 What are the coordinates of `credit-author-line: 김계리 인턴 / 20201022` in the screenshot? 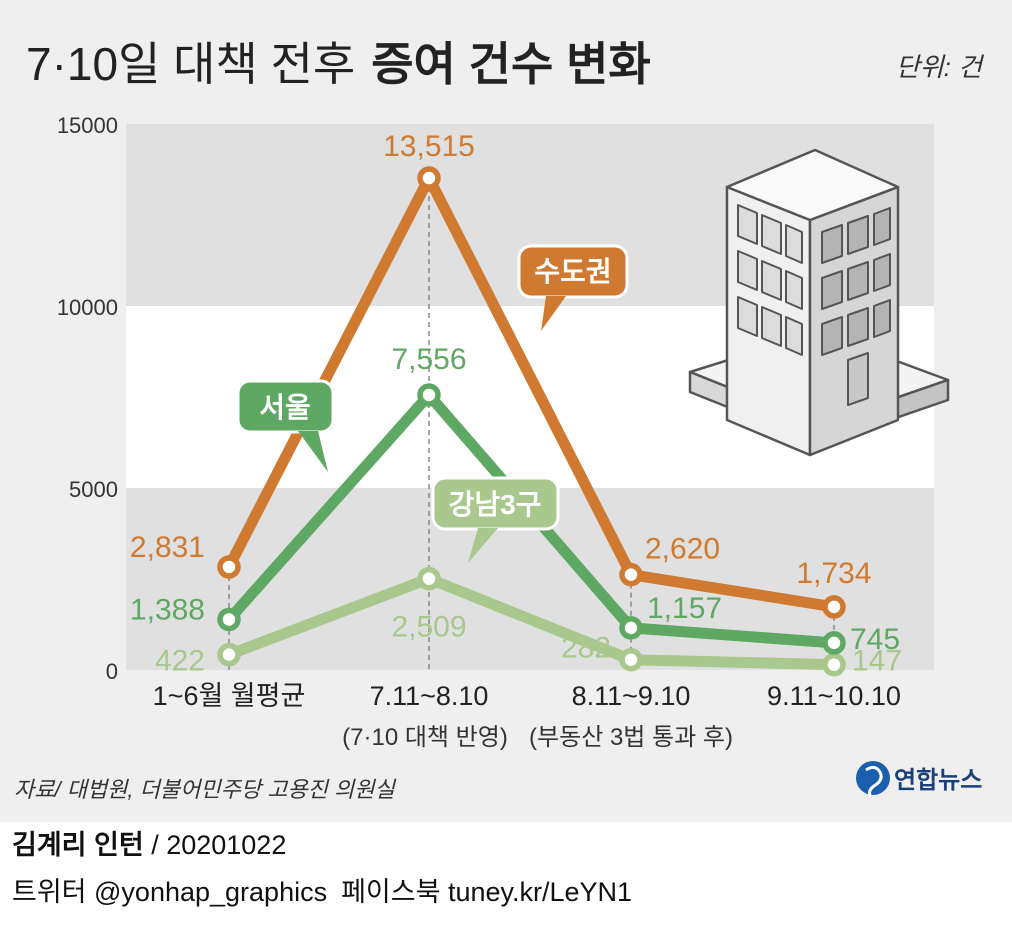 It's located at (149, 842).